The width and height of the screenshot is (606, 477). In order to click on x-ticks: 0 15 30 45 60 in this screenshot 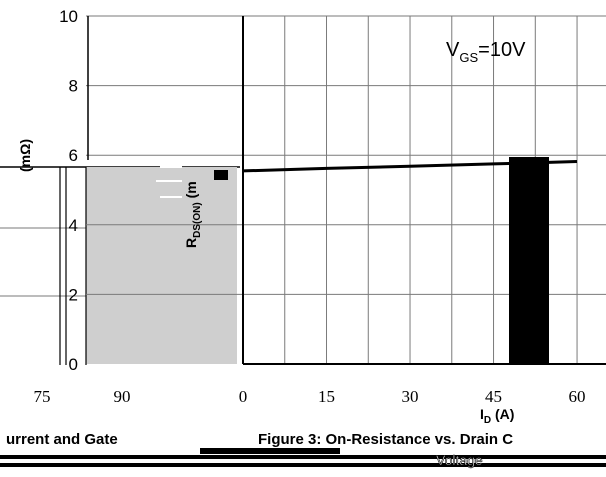, I will do `click(412, 396)`.